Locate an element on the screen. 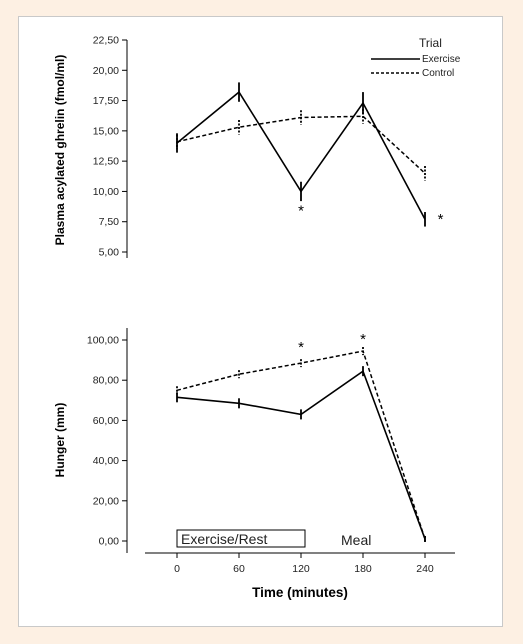 Image resolution: width=523 pixels, height=644 pixels. top-y-tick-label: 20,00 is located at coordinates (106, 71).